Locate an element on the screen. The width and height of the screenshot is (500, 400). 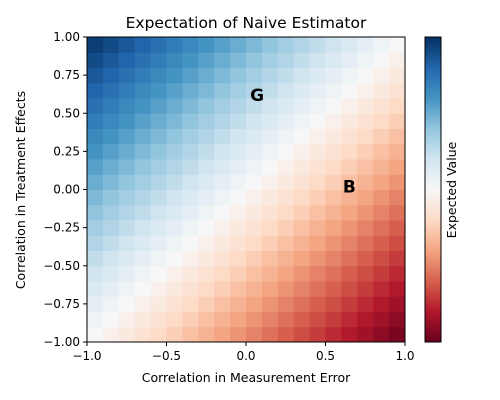
y-tick-label: 0.00 is located at coordinates (66, 190).